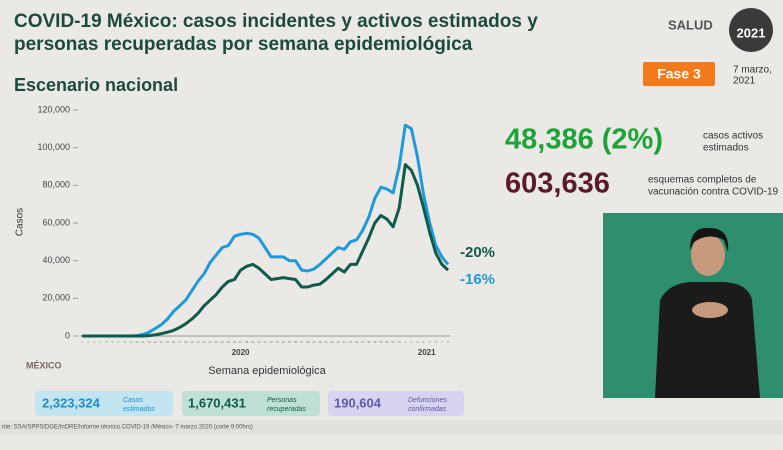 This screenshot has height=450, width=783. Describe the element at coordinates (278, 342) in the screenshot. I see `x-tick-label: 33` at that location.